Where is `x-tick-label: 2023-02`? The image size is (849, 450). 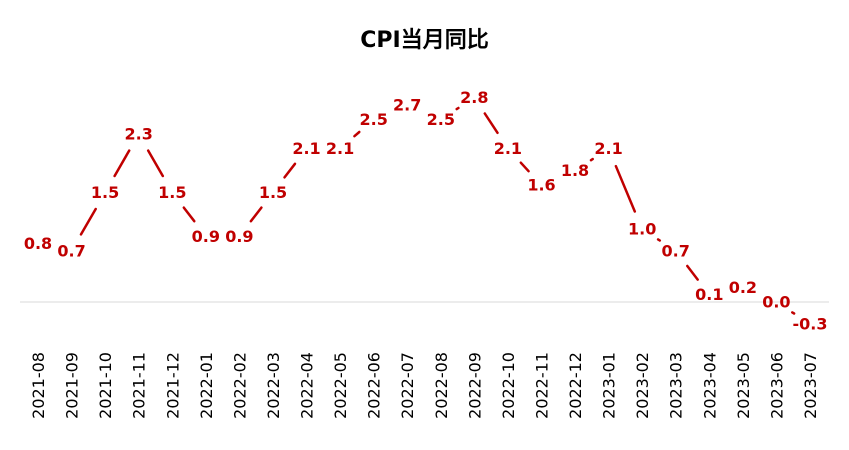
x-tick-label: 2023-02 is located at coordinates (642, 385).